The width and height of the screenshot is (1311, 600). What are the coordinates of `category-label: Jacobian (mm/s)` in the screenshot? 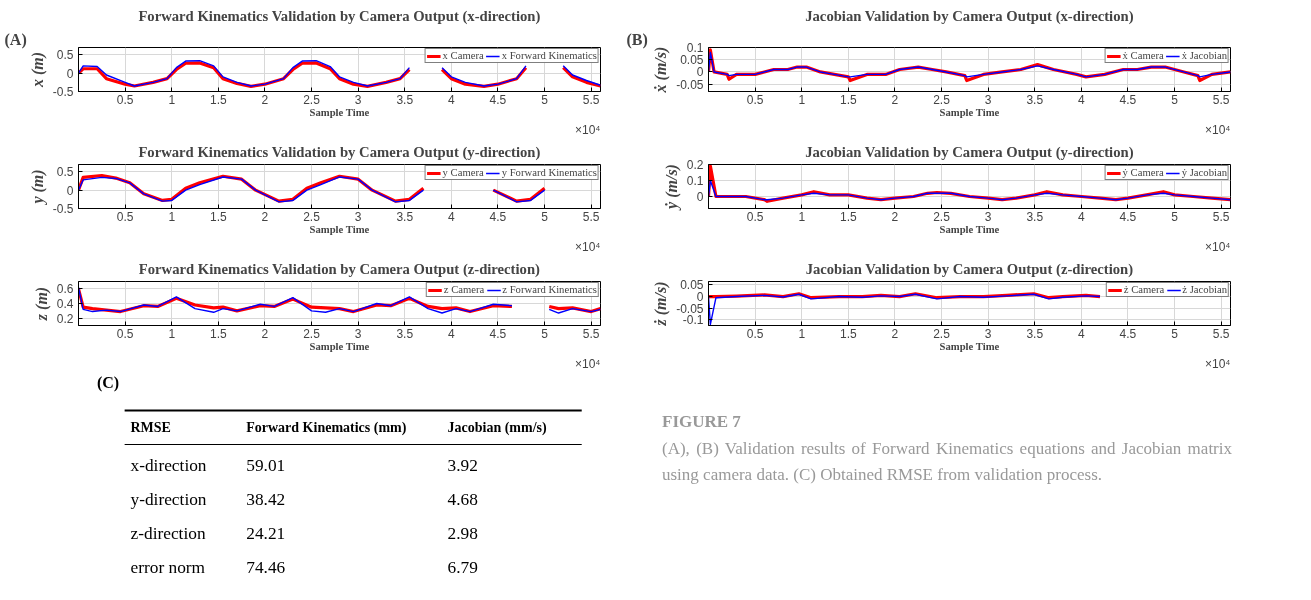 It's located at (497, 428).